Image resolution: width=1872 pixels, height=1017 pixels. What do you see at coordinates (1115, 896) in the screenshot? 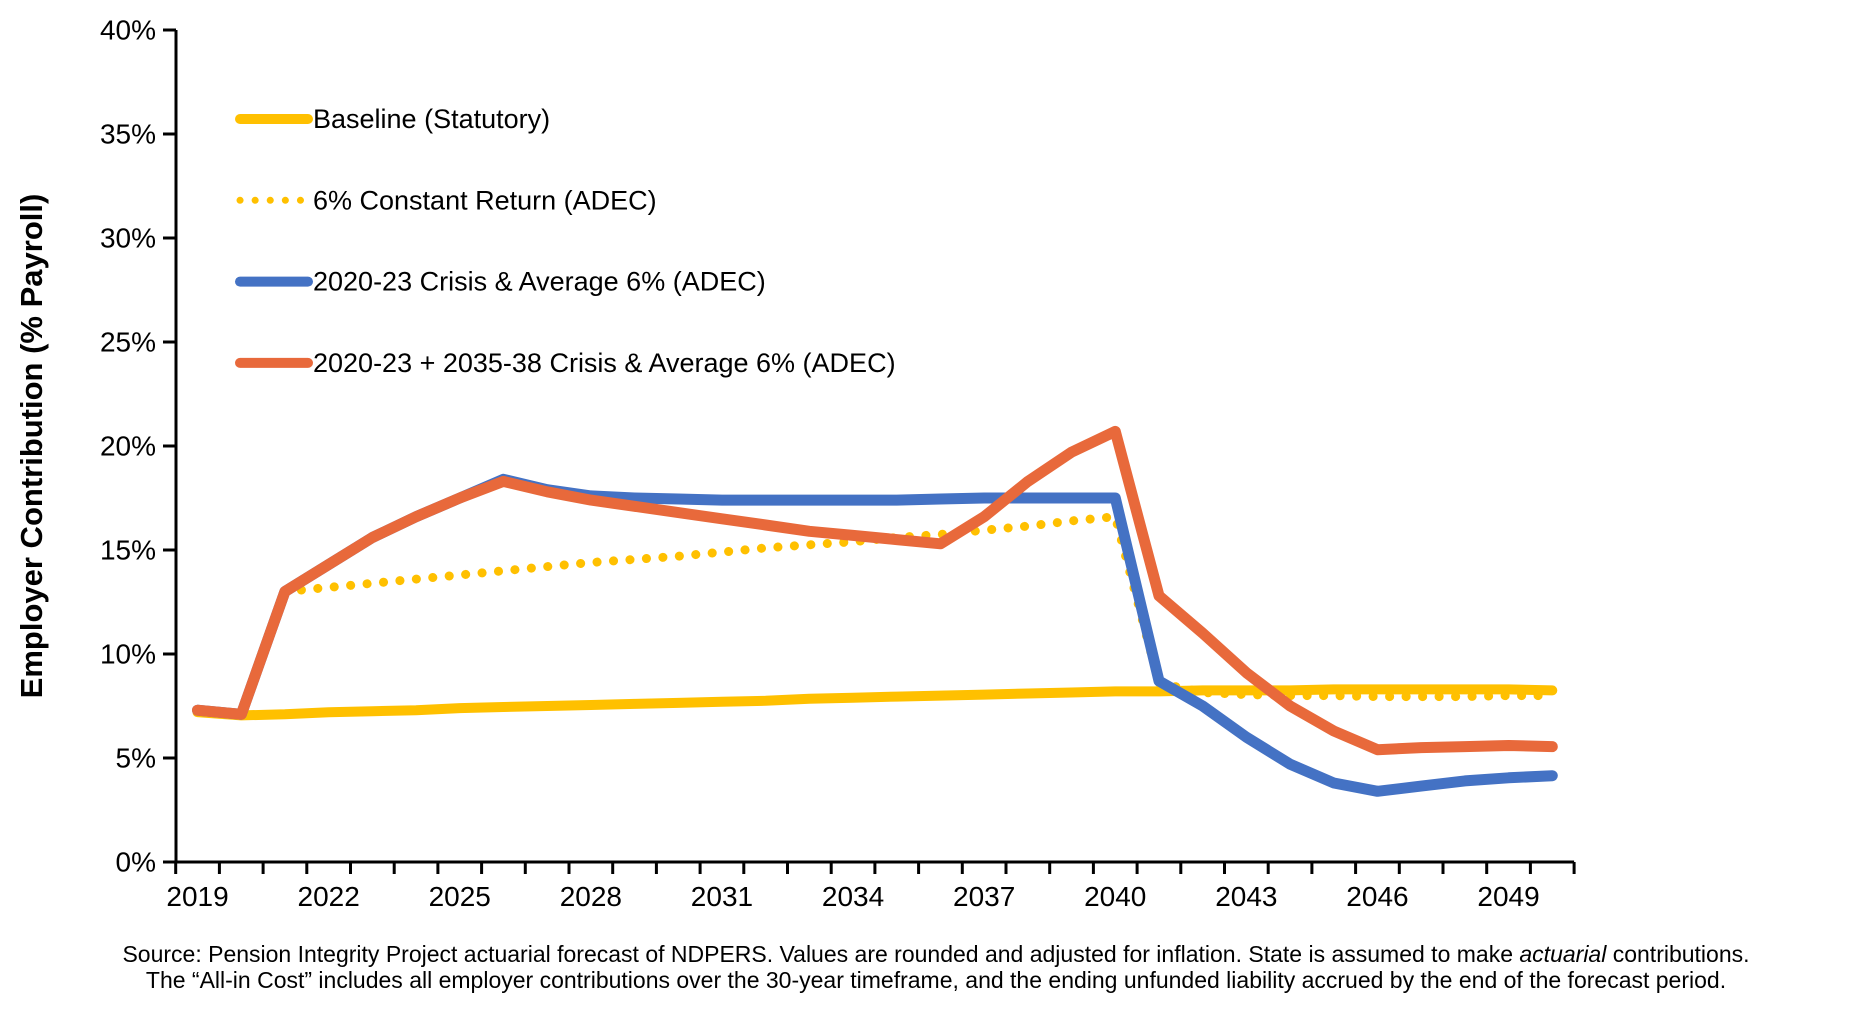
I see `x-tick-label: 2040` at bounding box center [1115, 896].